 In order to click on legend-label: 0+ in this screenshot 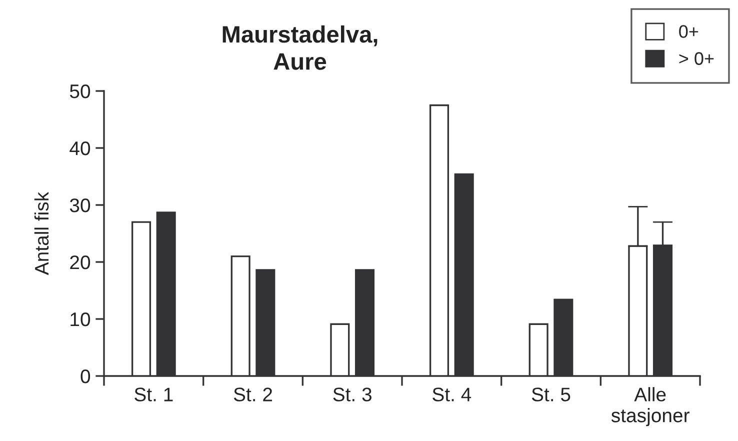, I will do `click(688, 31)`.